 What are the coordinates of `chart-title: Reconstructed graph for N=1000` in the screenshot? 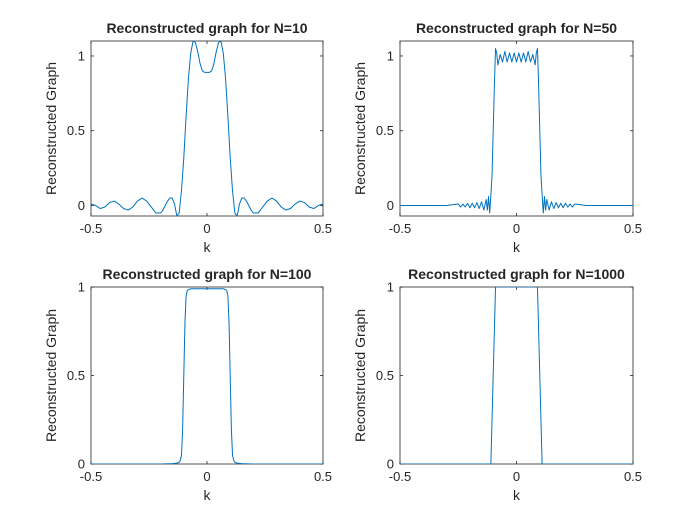 It's located at (516, 274).